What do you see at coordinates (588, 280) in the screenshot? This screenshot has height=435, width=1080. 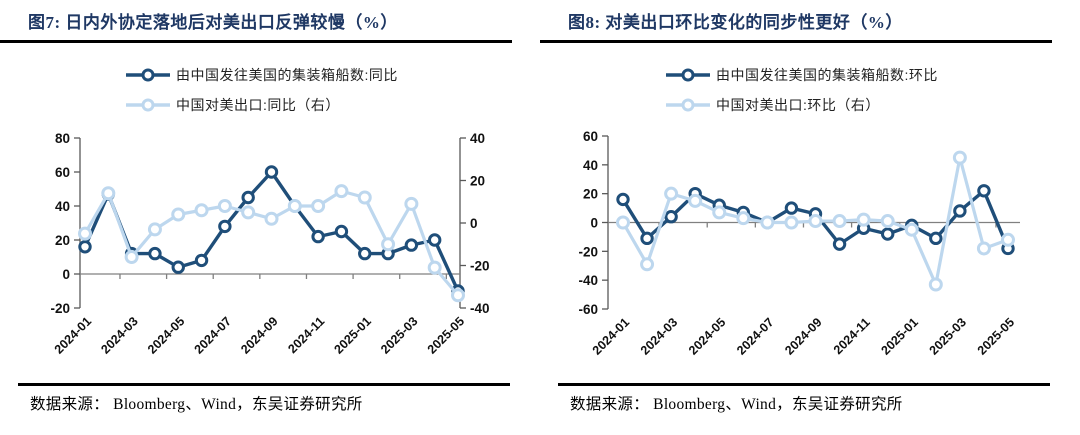 I see `left-axis-tick-label: -40` at bounding box center [588, 280].